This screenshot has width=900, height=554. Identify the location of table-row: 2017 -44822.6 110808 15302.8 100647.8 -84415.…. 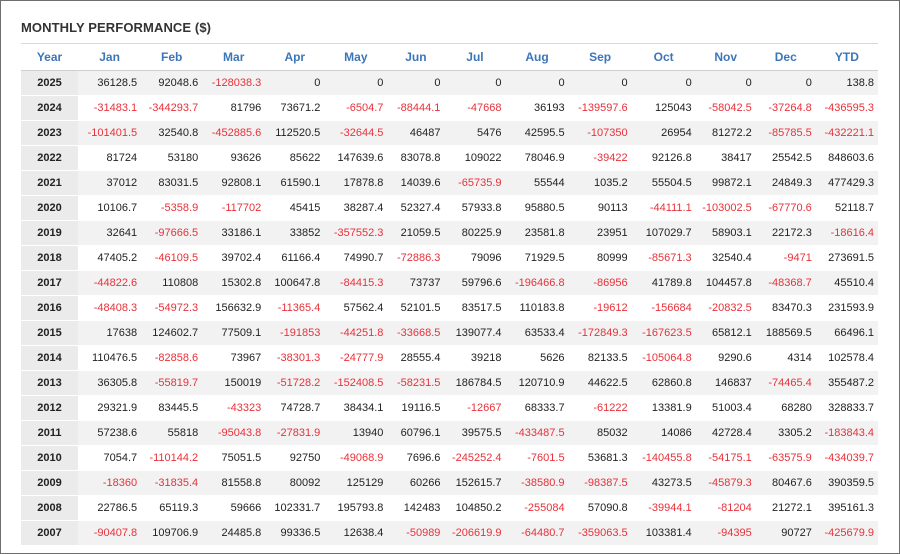
(449, 283).